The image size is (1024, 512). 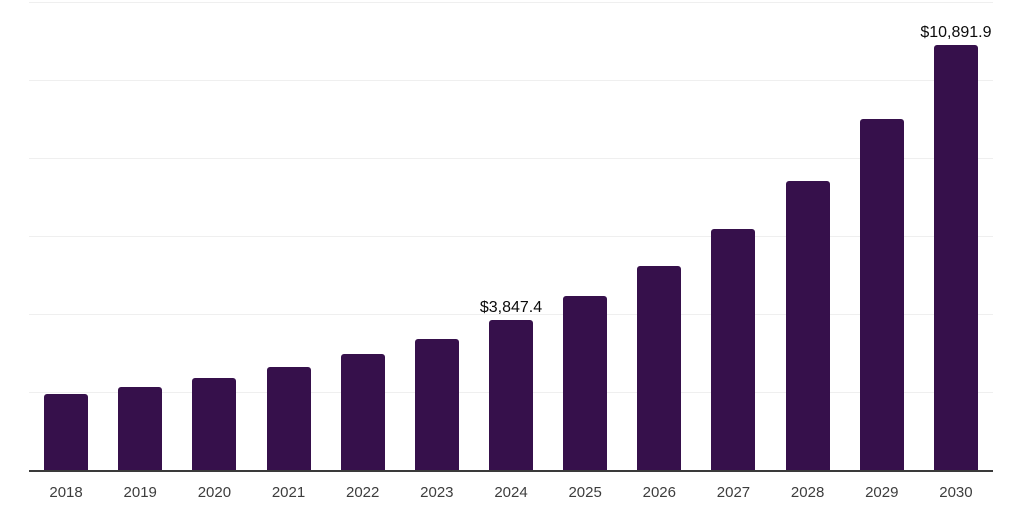 I want to click on bar-2020, so click(x=214, y=423).